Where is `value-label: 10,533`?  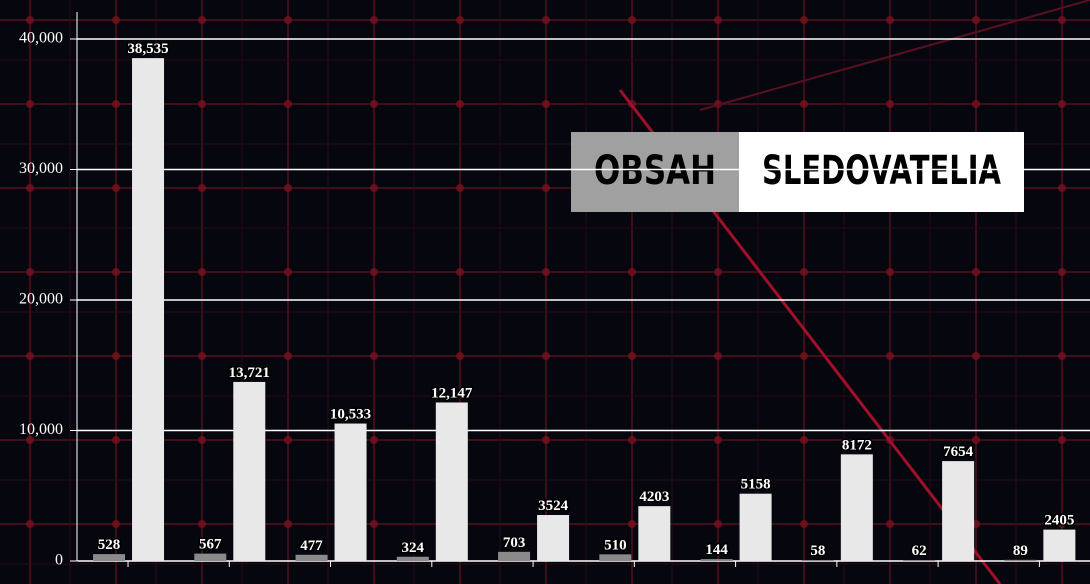
value-label: 10,533 is located at coordinates (350, 415).